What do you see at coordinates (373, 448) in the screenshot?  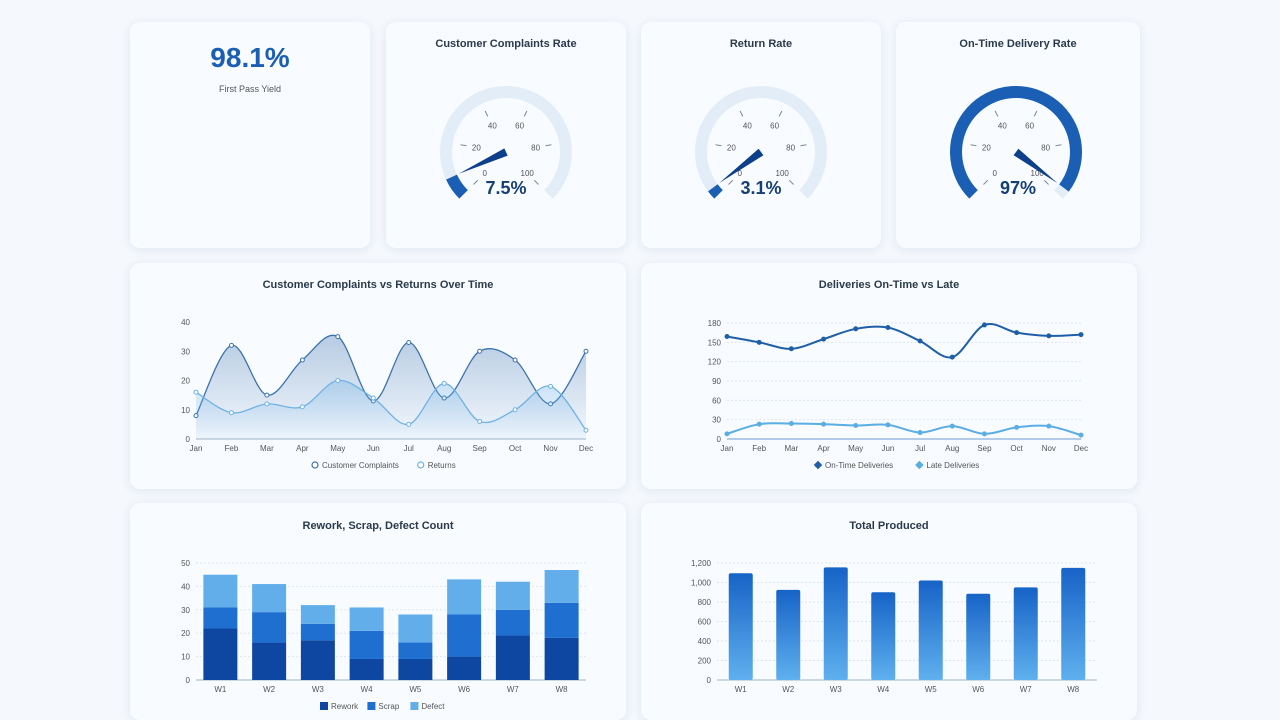 I see `x-tick-label: Jun` at bounding box center [373, 448].